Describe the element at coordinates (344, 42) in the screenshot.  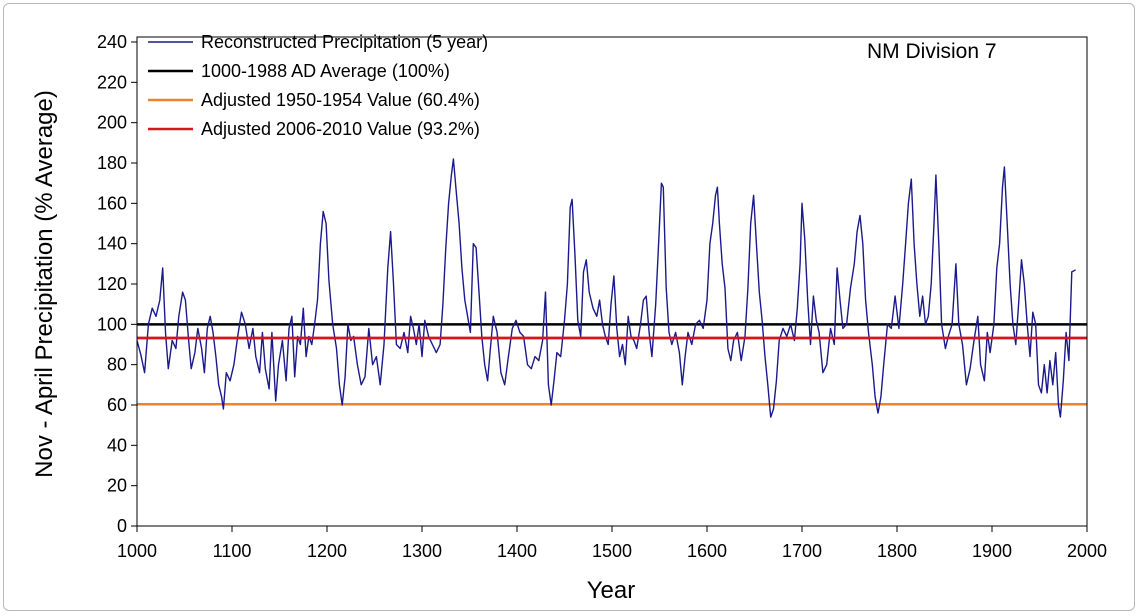
I see `legend-label: Reconstructed Precipitation (5 year)` at that location.